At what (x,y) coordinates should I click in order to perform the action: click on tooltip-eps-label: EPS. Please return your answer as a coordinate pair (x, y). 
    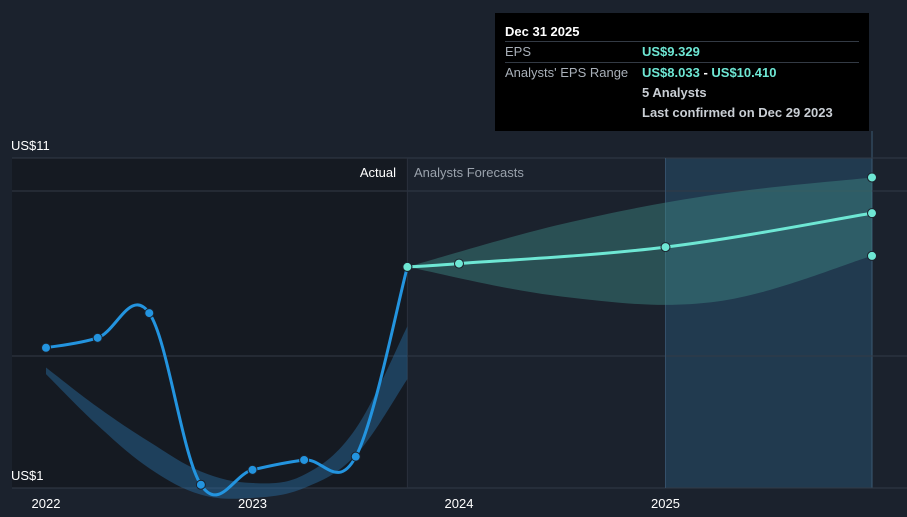
    Looking at the image, I should click on (518, 51).